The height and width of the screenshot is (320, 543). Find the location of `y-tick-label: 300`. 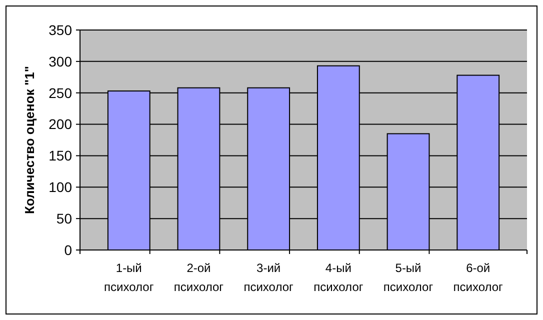

y-tick-label: 300 is located at coordinates (60, 61).